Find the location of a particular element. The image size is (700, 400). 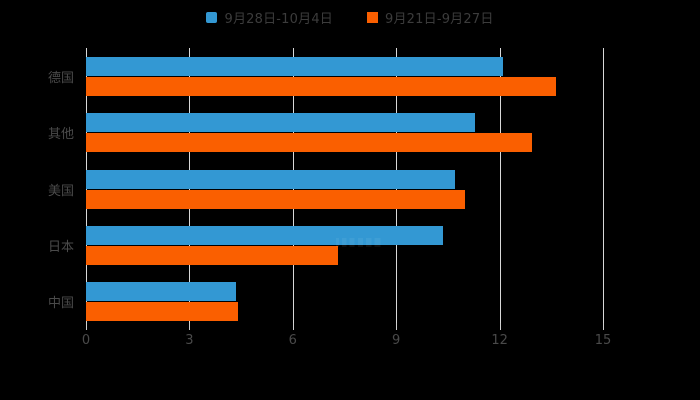

y-tick-label: 其他 is located at coordinates (60, 135).